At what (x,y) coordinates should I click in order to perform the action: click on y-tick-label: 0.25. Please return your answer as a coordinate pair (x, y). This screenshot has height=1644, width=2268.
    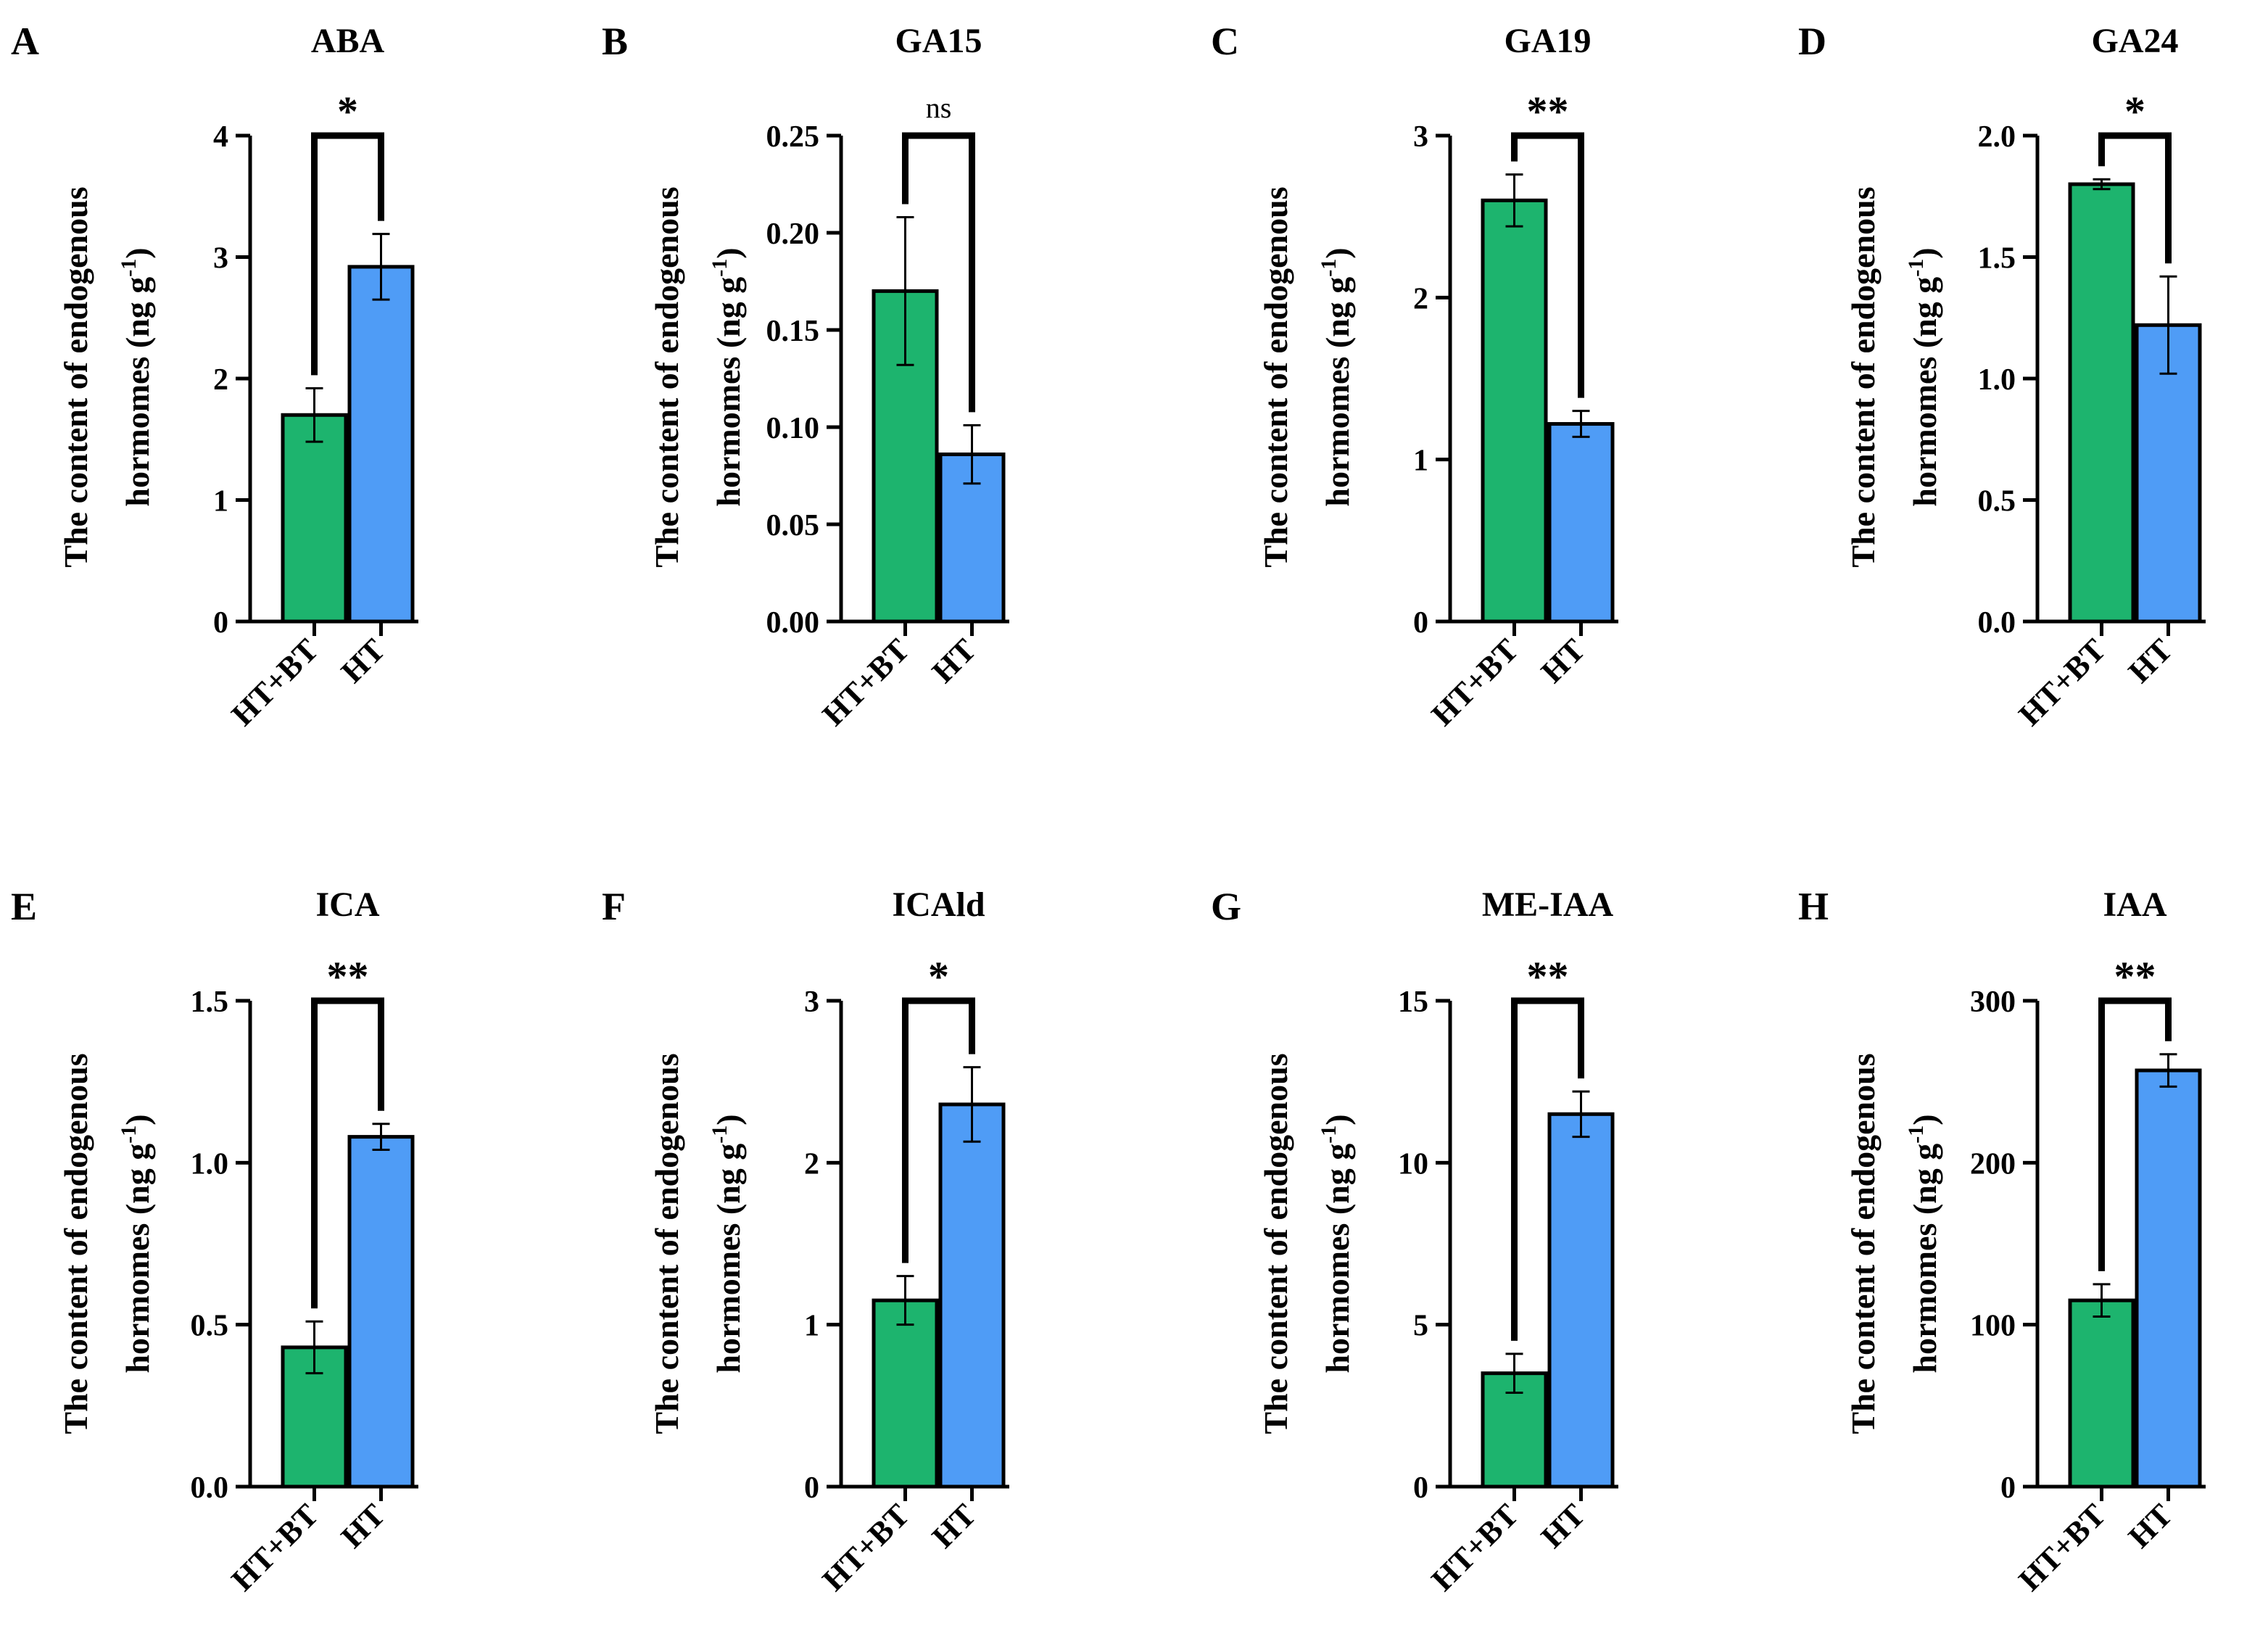
    Looking at the image, I should click on (793, 137).